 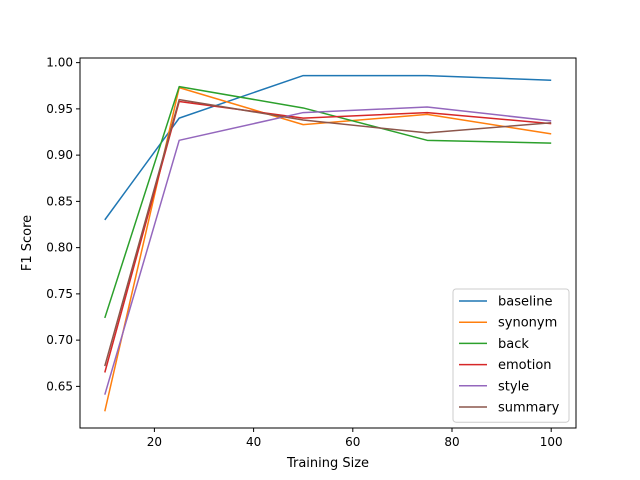 I want to click on x-tick-label: 20, so click(x=154, y=442).